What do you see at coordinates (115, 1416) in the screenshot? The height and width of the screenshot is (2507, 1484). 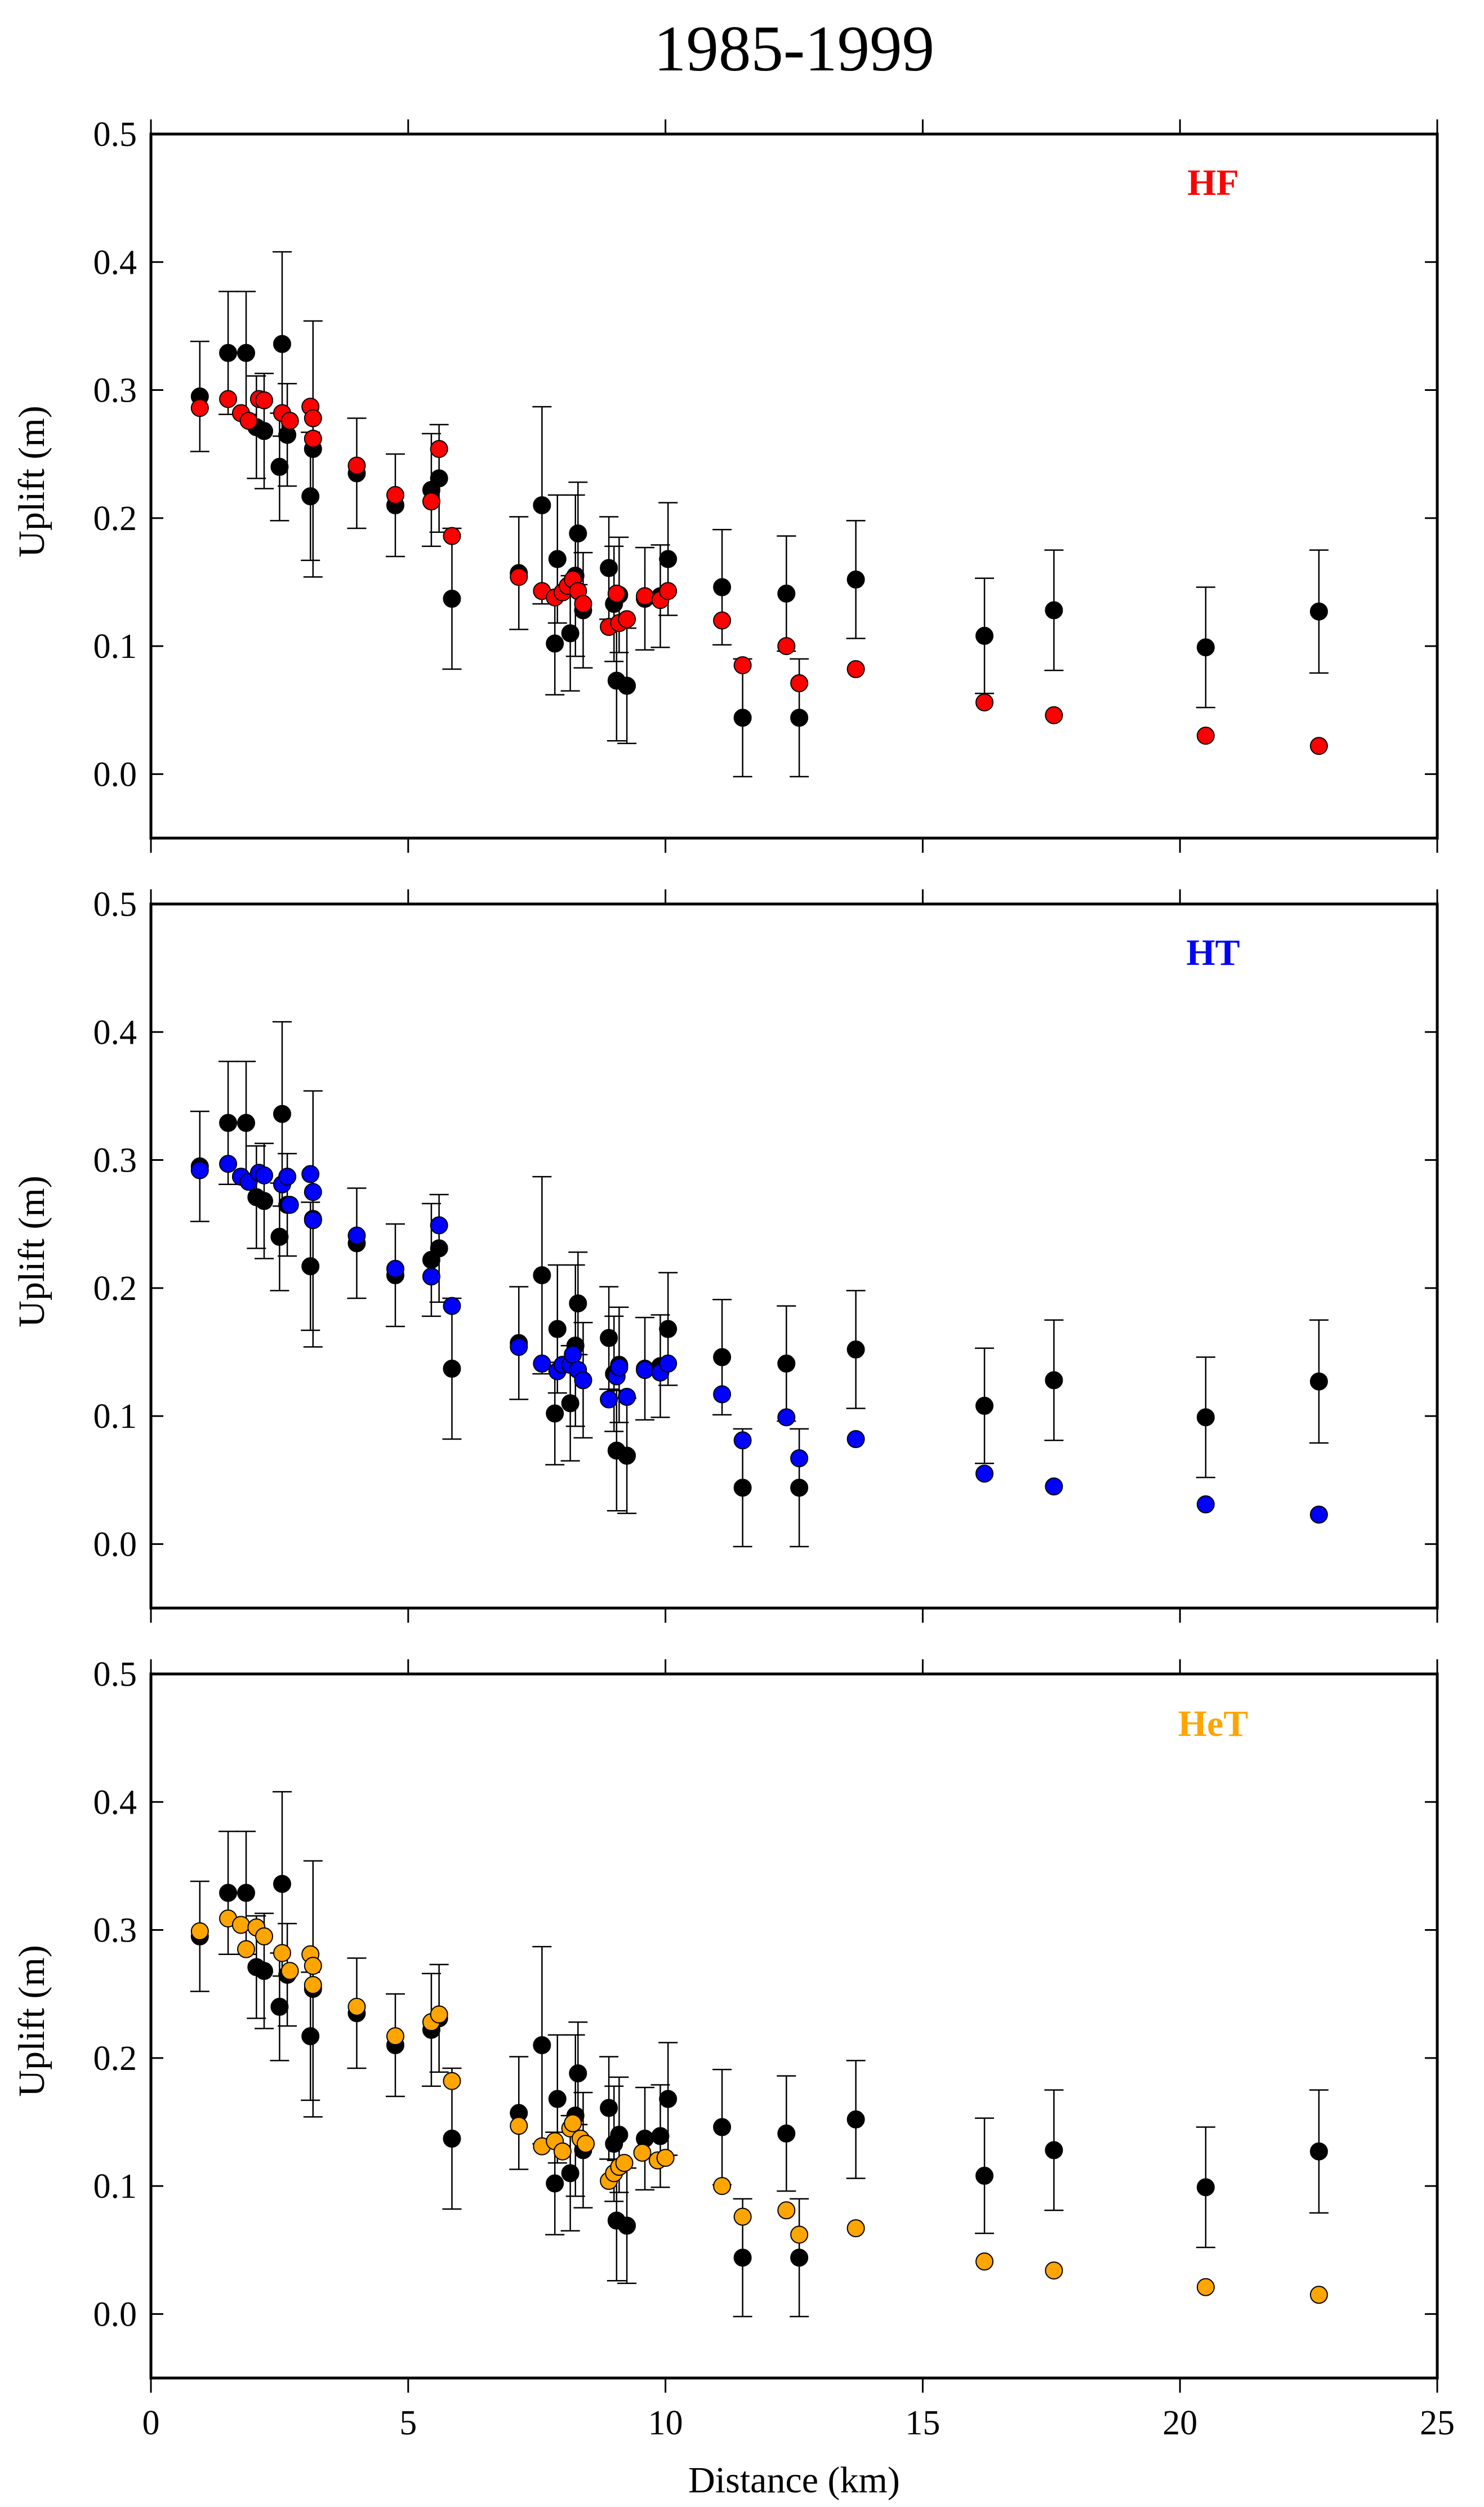 I see `panel-ht-ytick-label: 0.1` at bounding box center [115, 1416].